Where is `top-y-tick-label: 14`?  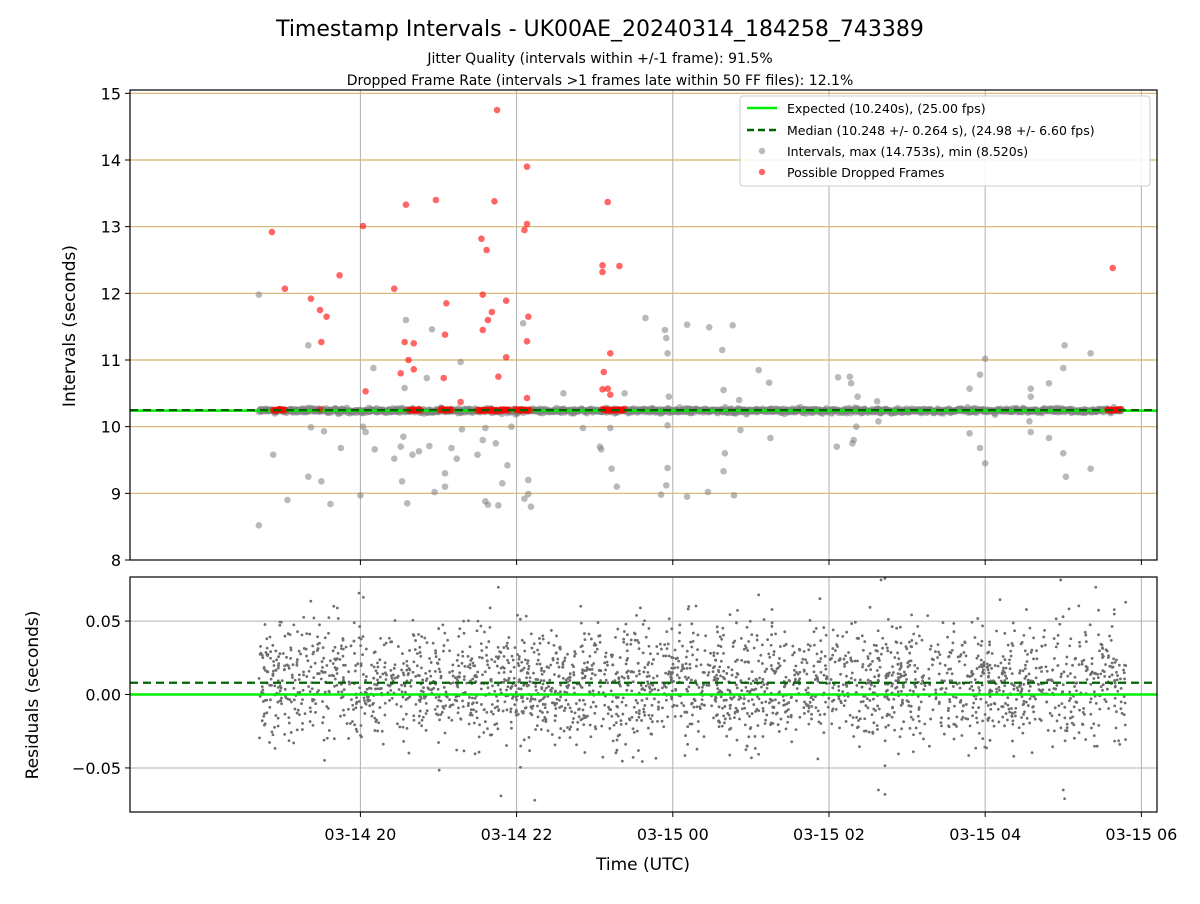
top-y-tick-label: 14 is located at coordinates (111, 160).